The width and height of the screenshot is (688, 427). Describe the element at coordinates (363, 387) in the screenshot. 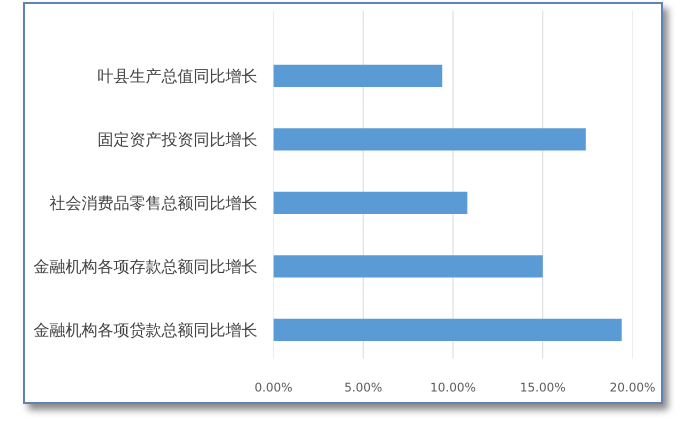

I see `x-tick-label: 5.00%` at that location.